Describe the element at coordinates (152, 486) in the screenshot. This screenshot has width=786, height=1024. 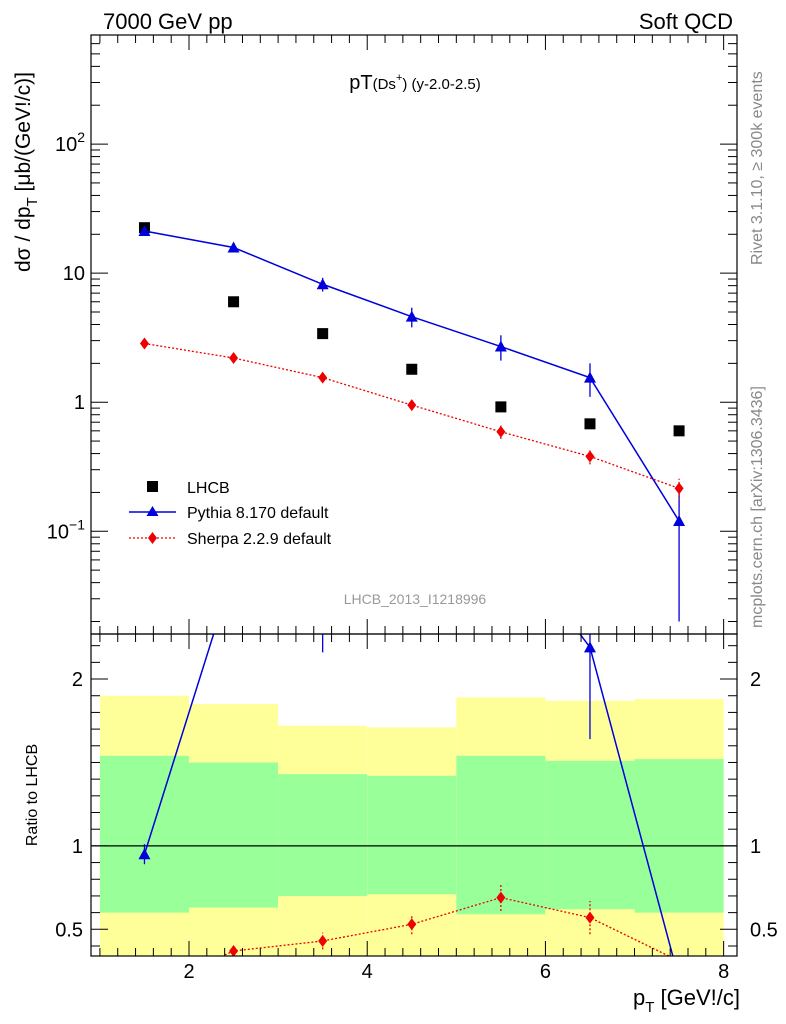
I see `legend-marker-square` at that location.